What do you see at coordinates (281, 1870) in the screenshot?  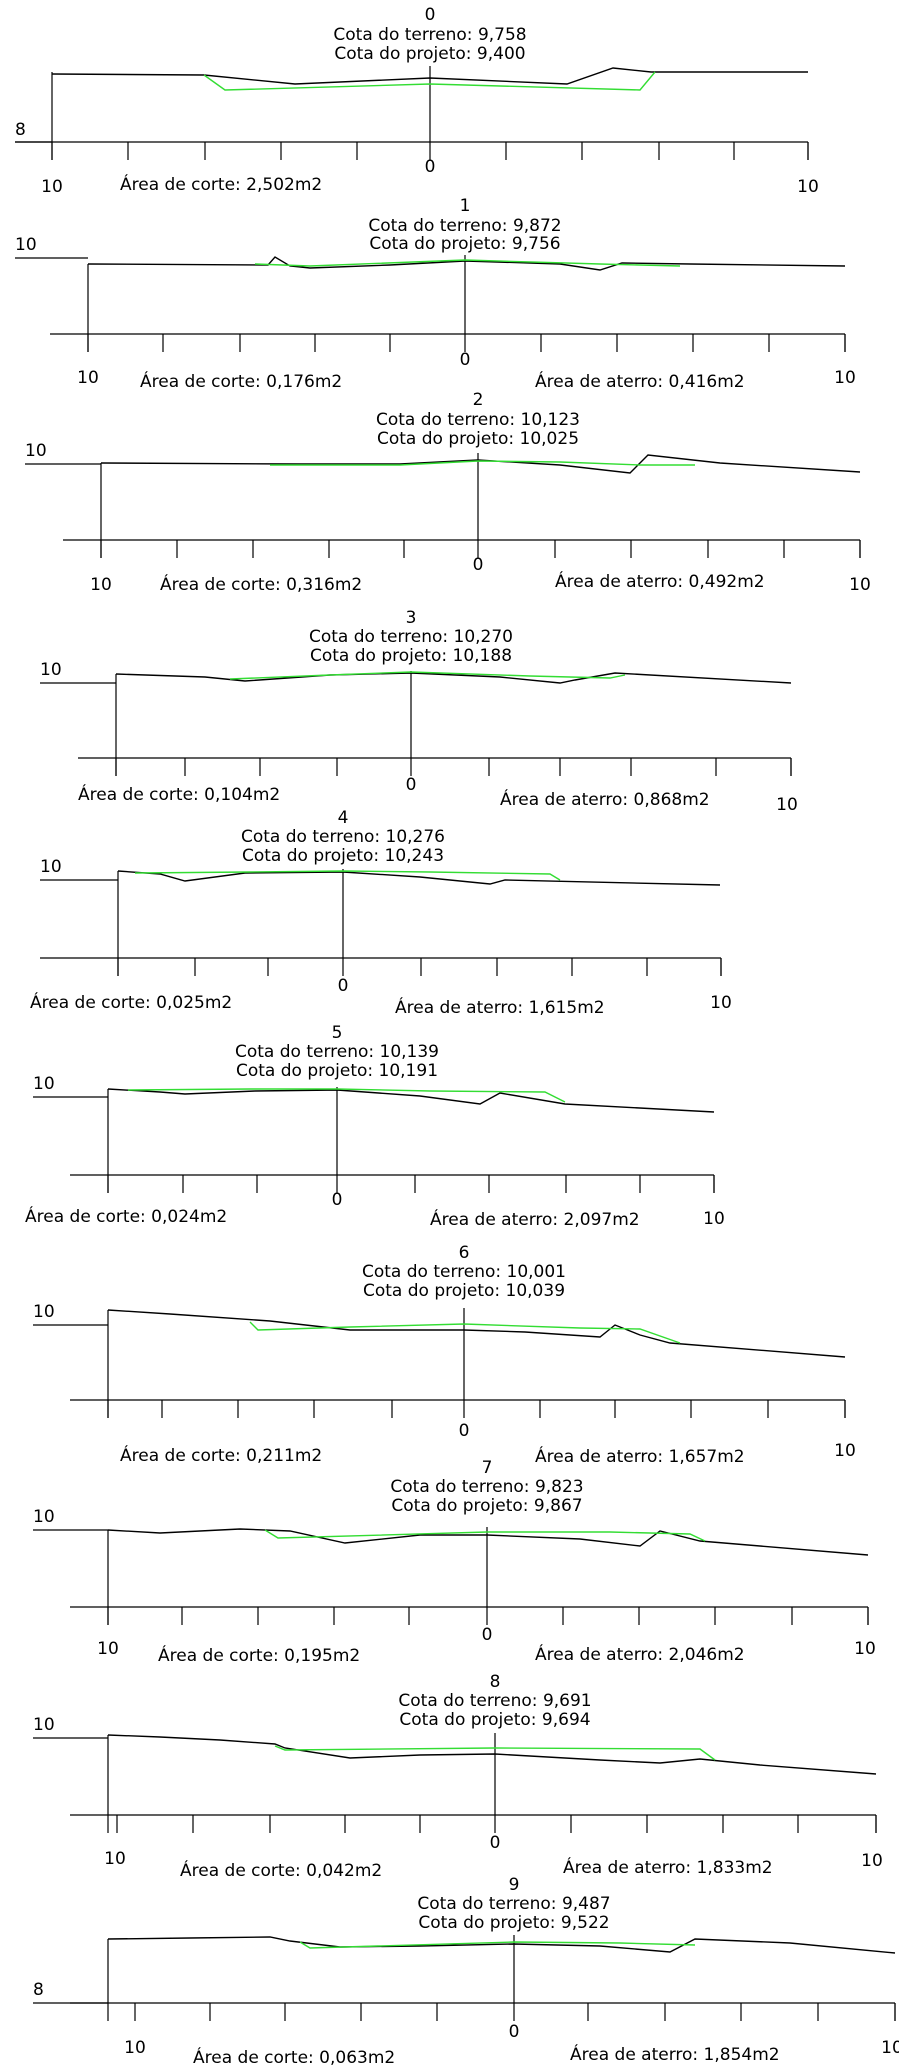 I see `cut-area-label: Área de corte: 0,042m2` at bounding box center [281, 1870].